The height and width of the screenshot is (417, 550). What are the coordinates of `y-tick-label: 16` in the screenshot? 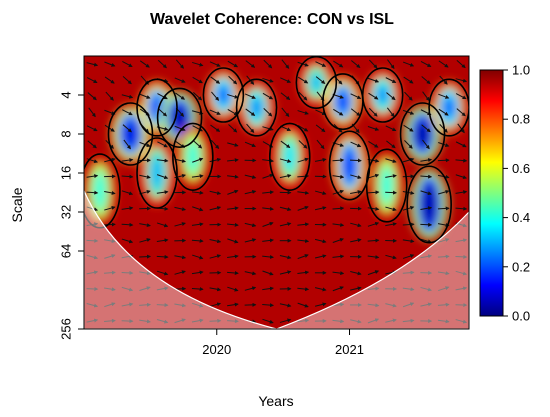 It's located at (66, 173).